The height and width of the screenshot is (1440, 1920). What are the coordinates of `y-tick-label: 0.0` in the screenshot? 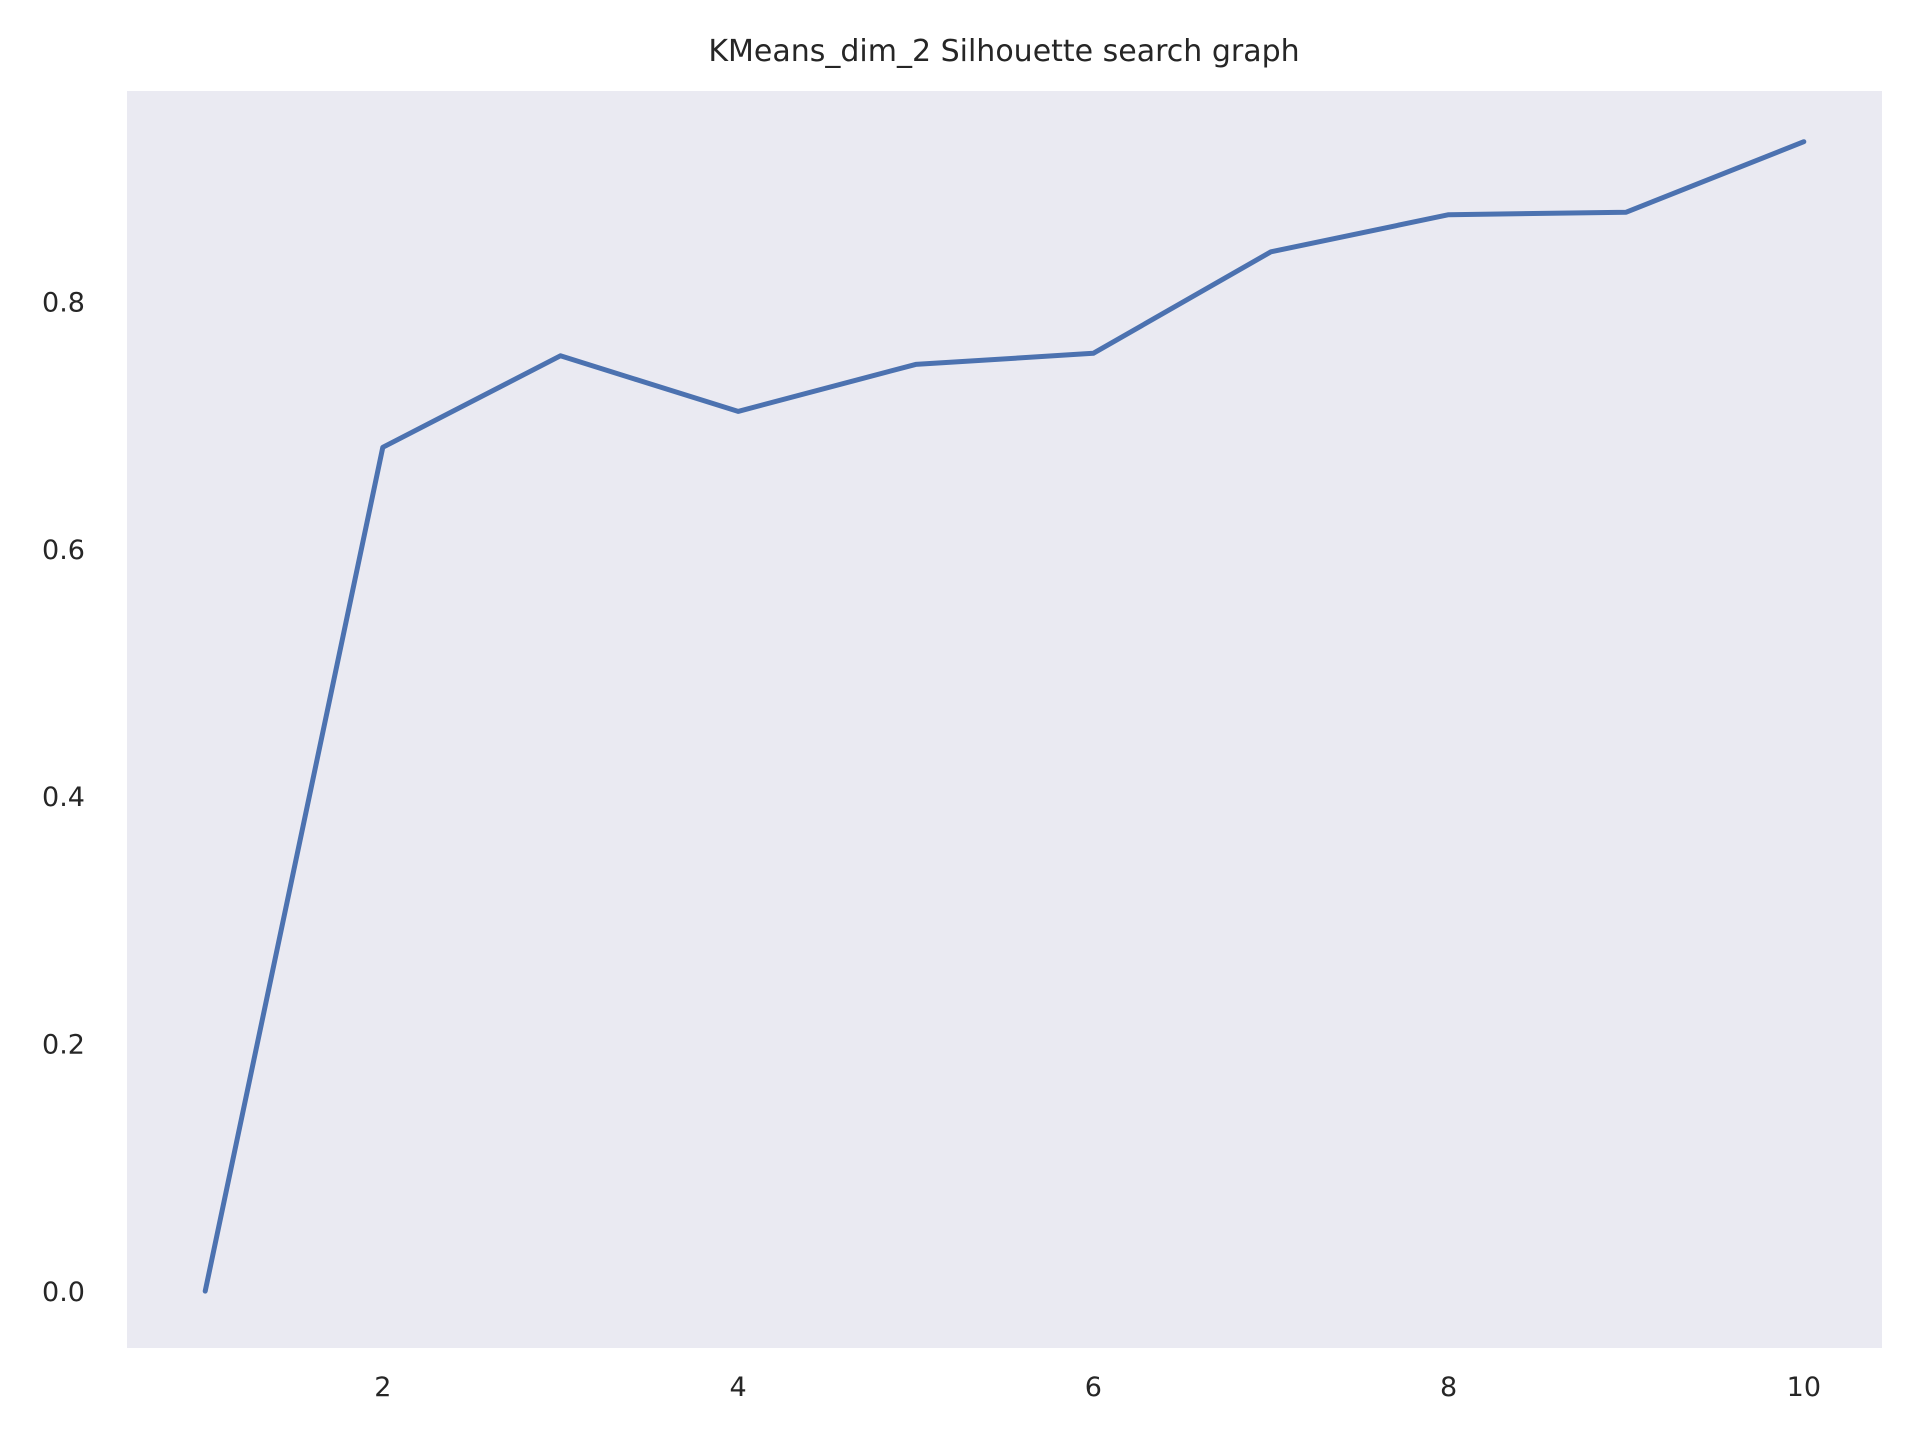 It's located at (63, 1292).